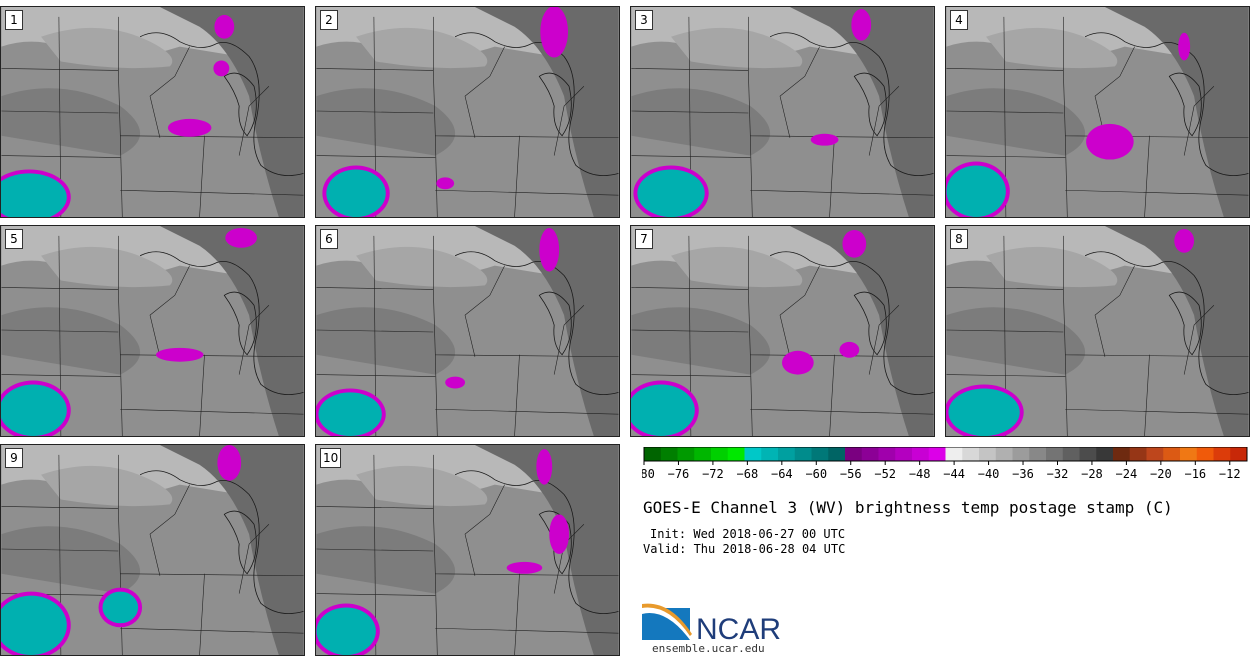 Image resolution: width=1260 pixels, height=657 pixels. What do you see at coordinates (945, 454) in the screenshot?
I see `colorbar-frame` at bounding box center [945, 454].